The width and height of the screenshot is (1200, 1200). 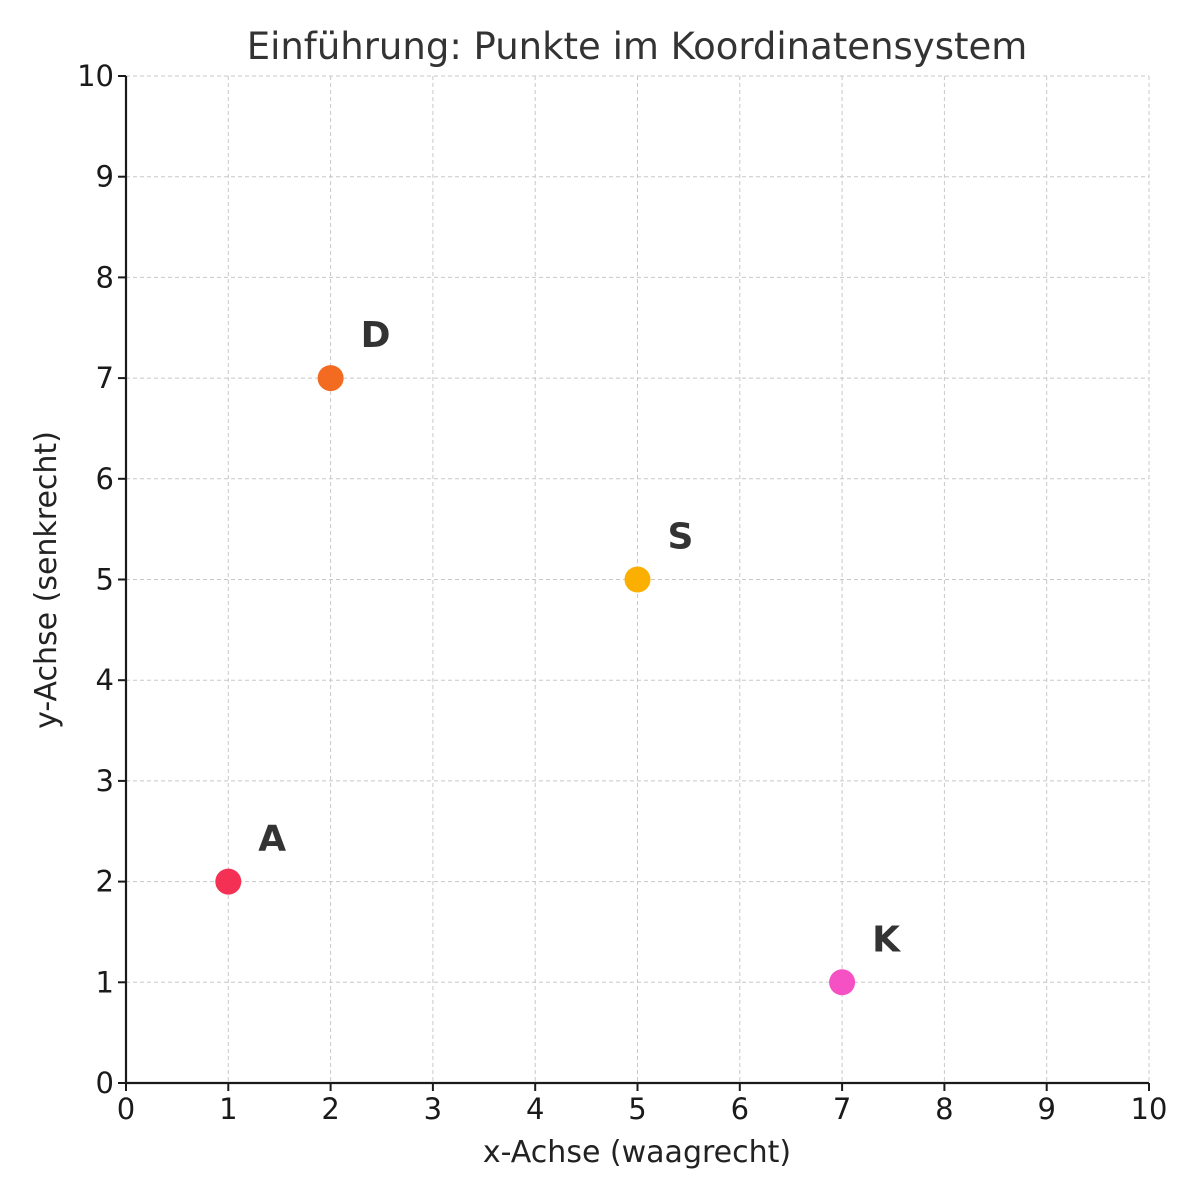 What do you see at coordinates (1046, 1109) in the screenshot?
I see `x-tick-label: 9` at bounding box center [1046, 1109].